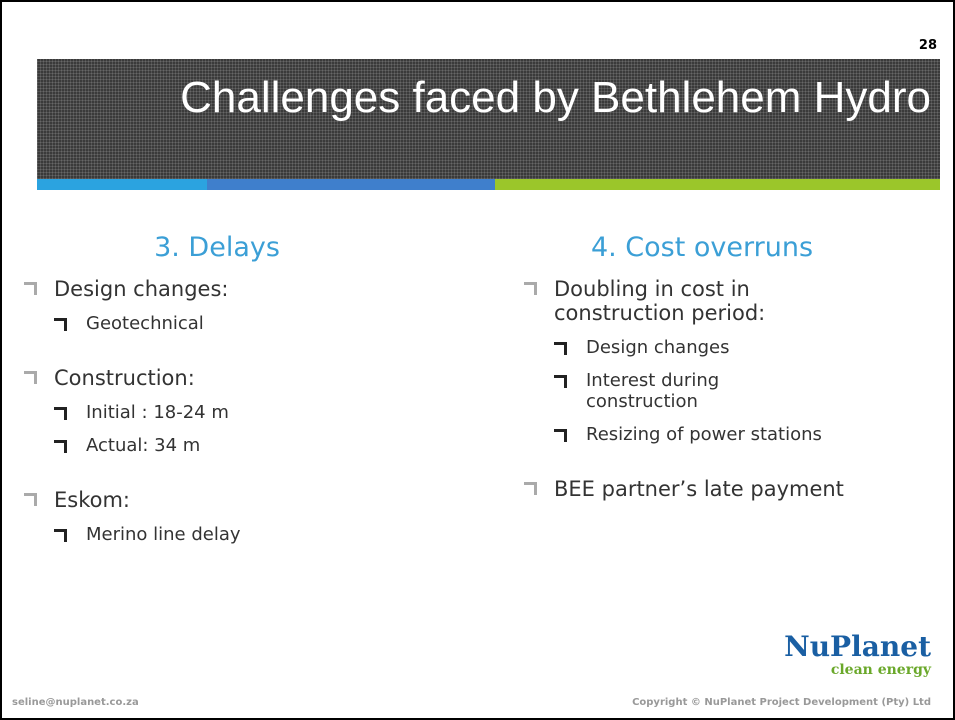 Image resolution: width=955 pixels, height=720 pixels. Describe the element at coordinates (217, 534) in the screenshot. I see `sub-bullet: Merino line delay` at that location.